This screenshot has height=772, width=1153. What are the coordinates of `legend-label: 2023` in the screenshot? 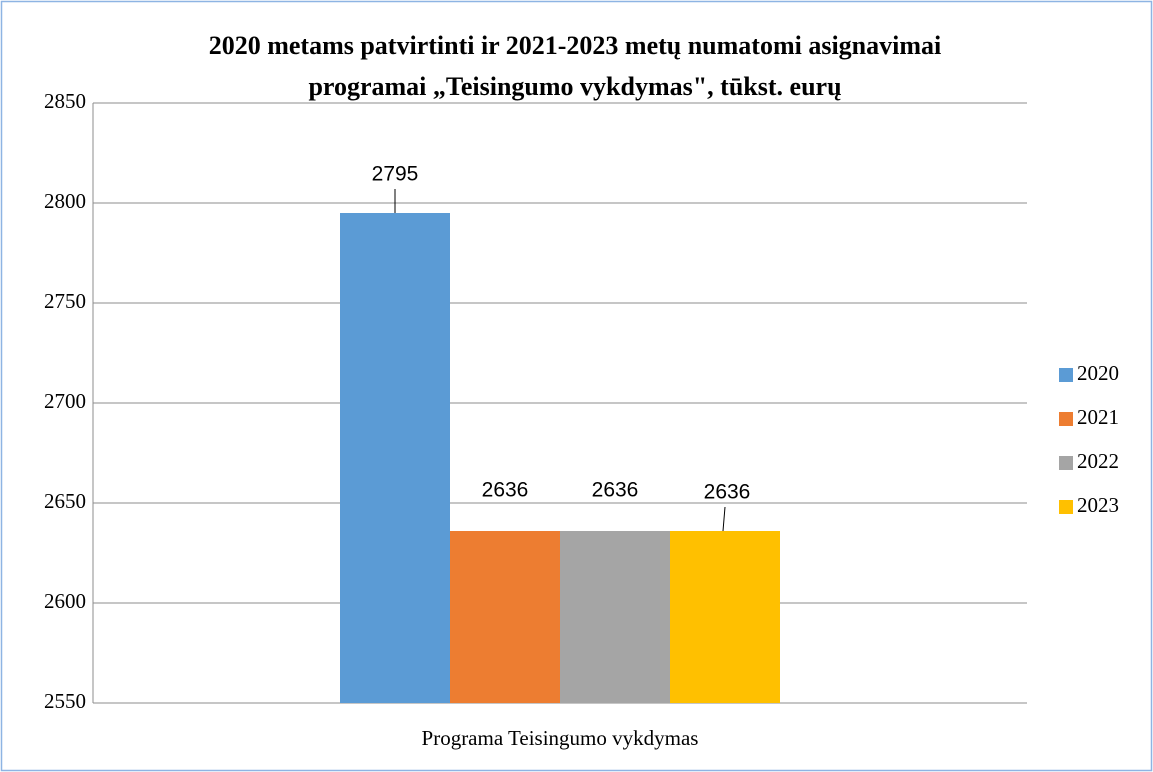 It's located at (1098, 505).